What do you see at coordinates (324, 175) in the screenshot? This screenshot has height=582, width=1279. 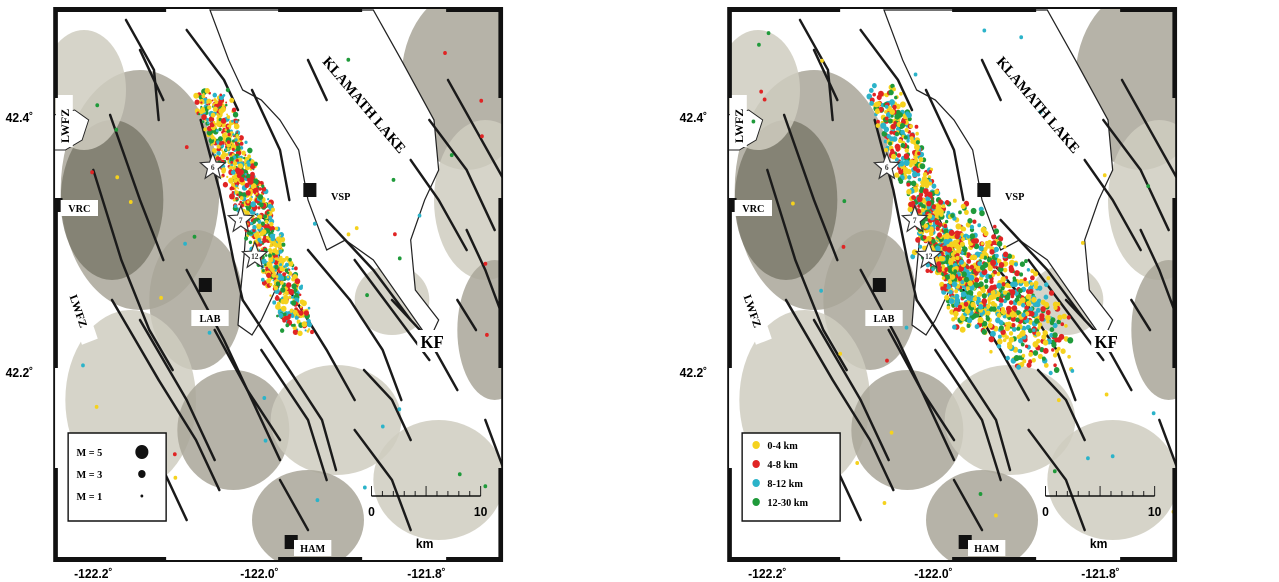 I see `klamath-lake` at bounding box center [324, 175].